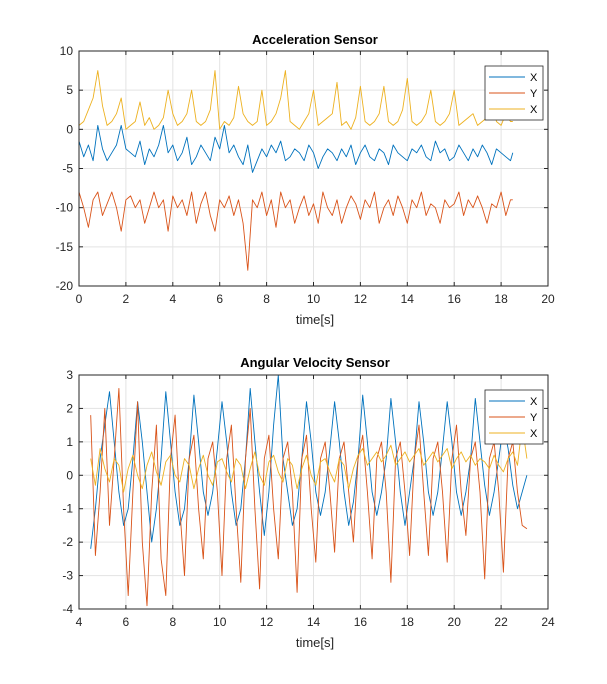 The width and height of the screenshot is (607, 684). What do you see at coordinates (534, 94) in the screenshot?
I see `acceleration-legend-label: Y` at bounding box center [534, 94].